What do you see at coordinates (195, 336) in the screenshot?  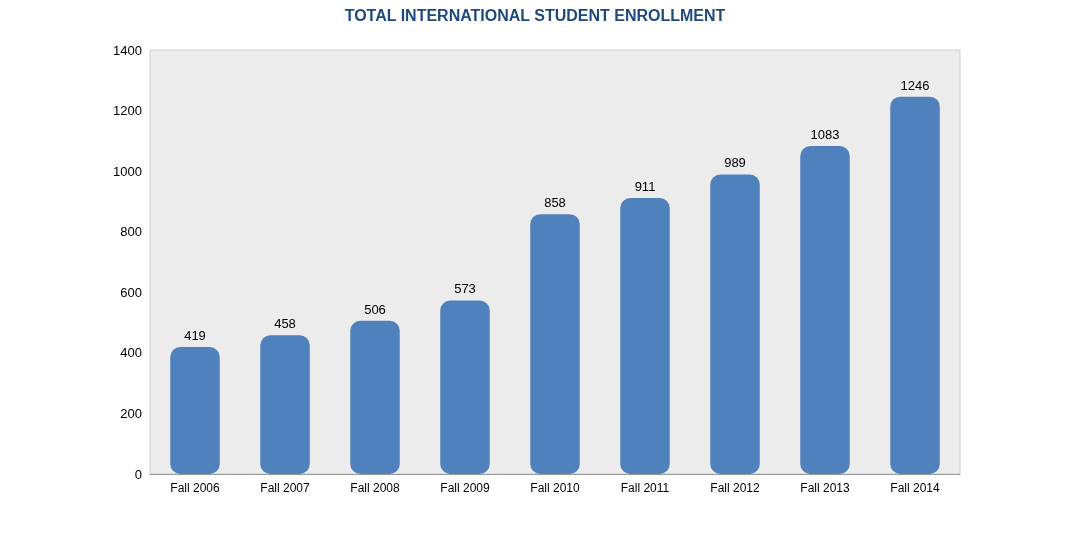 I see `data-label: 419` at bounding box center [195, 336].